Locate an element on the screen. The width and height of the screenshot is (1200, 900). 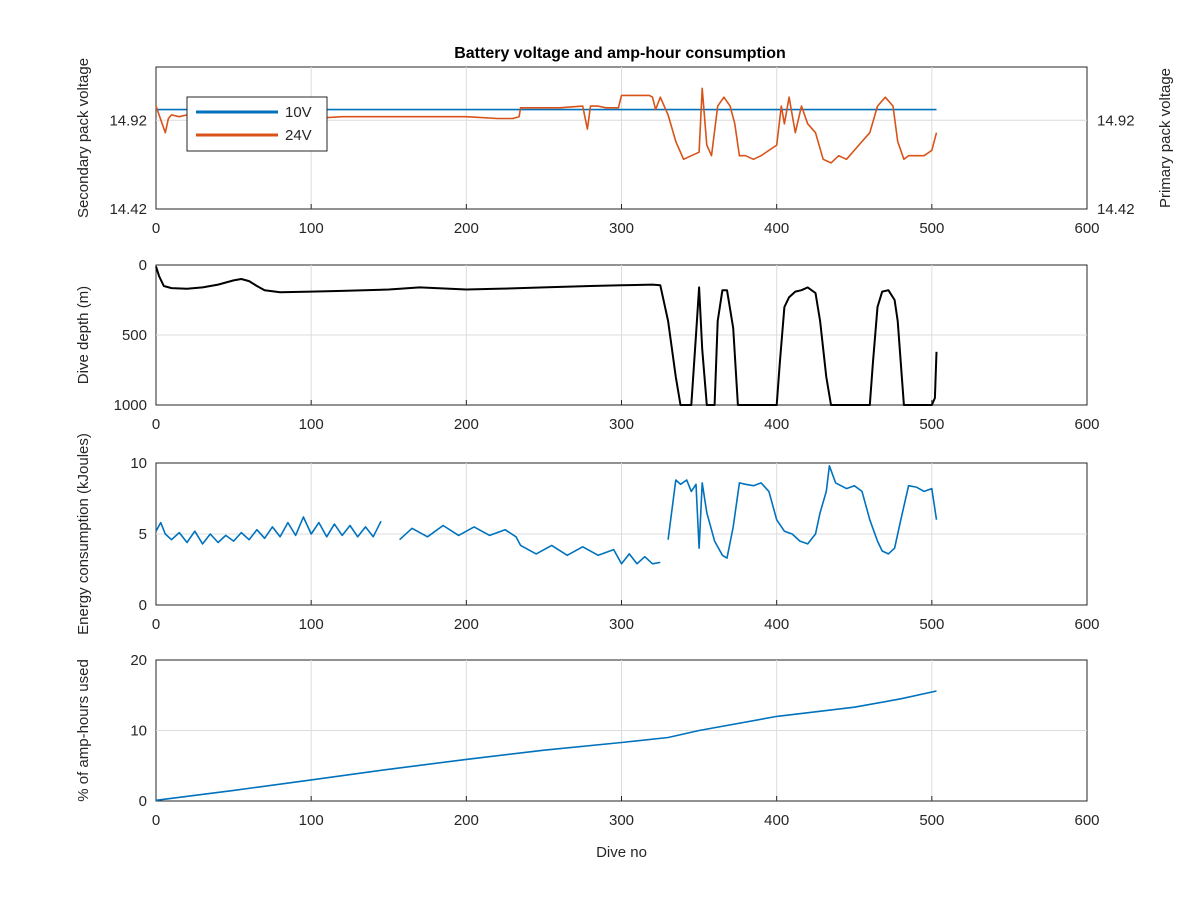
y-right-tick-label: 14.42 is located at coordinates (1116, 209).